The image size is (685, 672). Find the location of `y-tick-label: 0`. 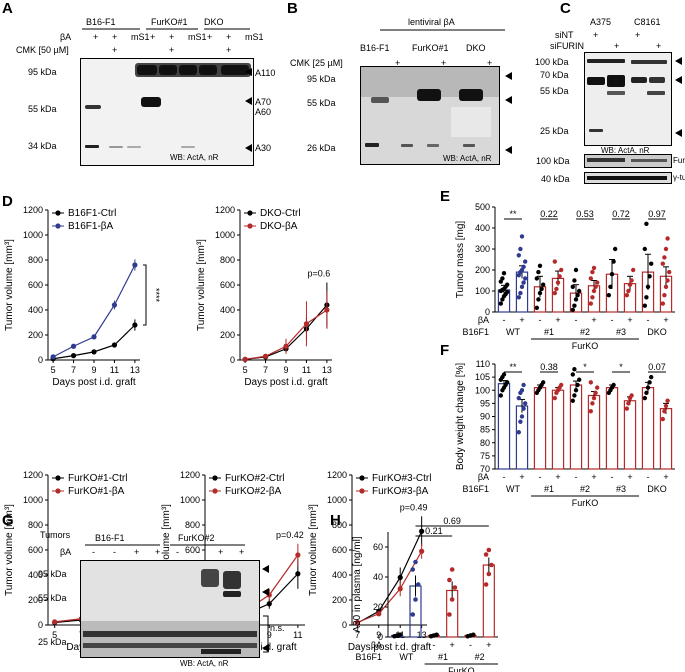

y-tick-label: 0 is located at coordinates (40, 360).